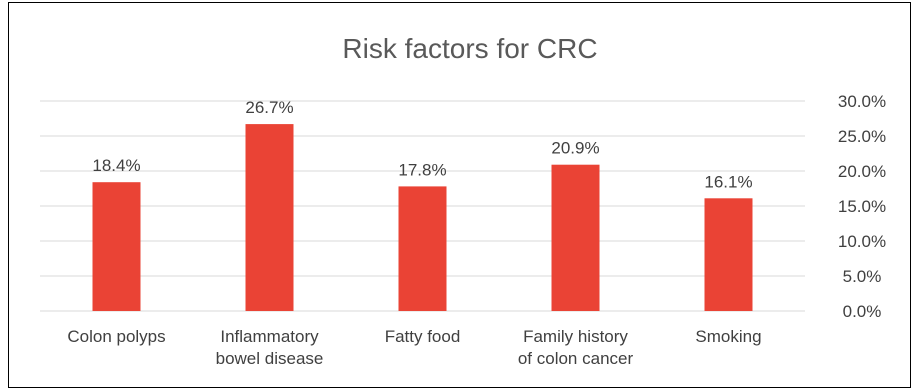 Image resolution: width=913 pixels, height=390 pixels. What do you see at coordinates (862, 136) in the screenshot?
I see `y-tick-label: 25.0%` at bounding box center [862, 136].